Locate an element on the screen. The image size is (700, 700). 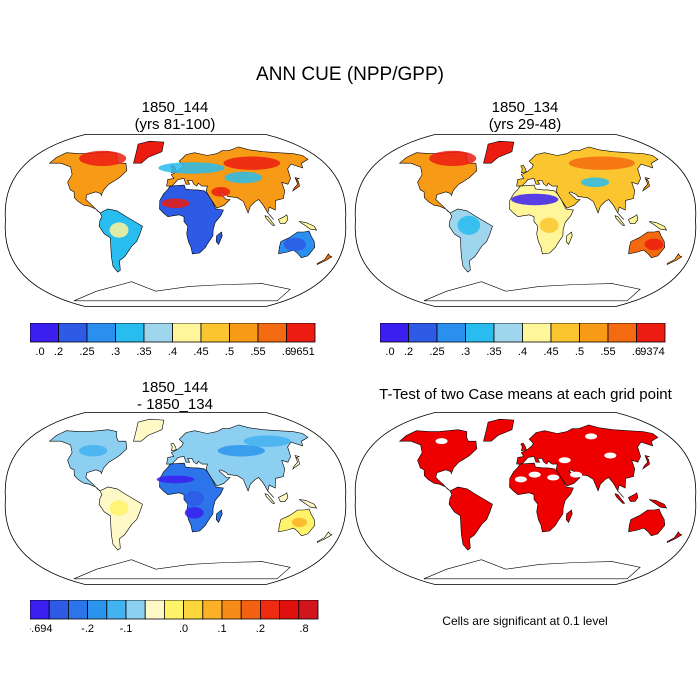
colorbar-label: -.1 is located at coordinates (126, 629).